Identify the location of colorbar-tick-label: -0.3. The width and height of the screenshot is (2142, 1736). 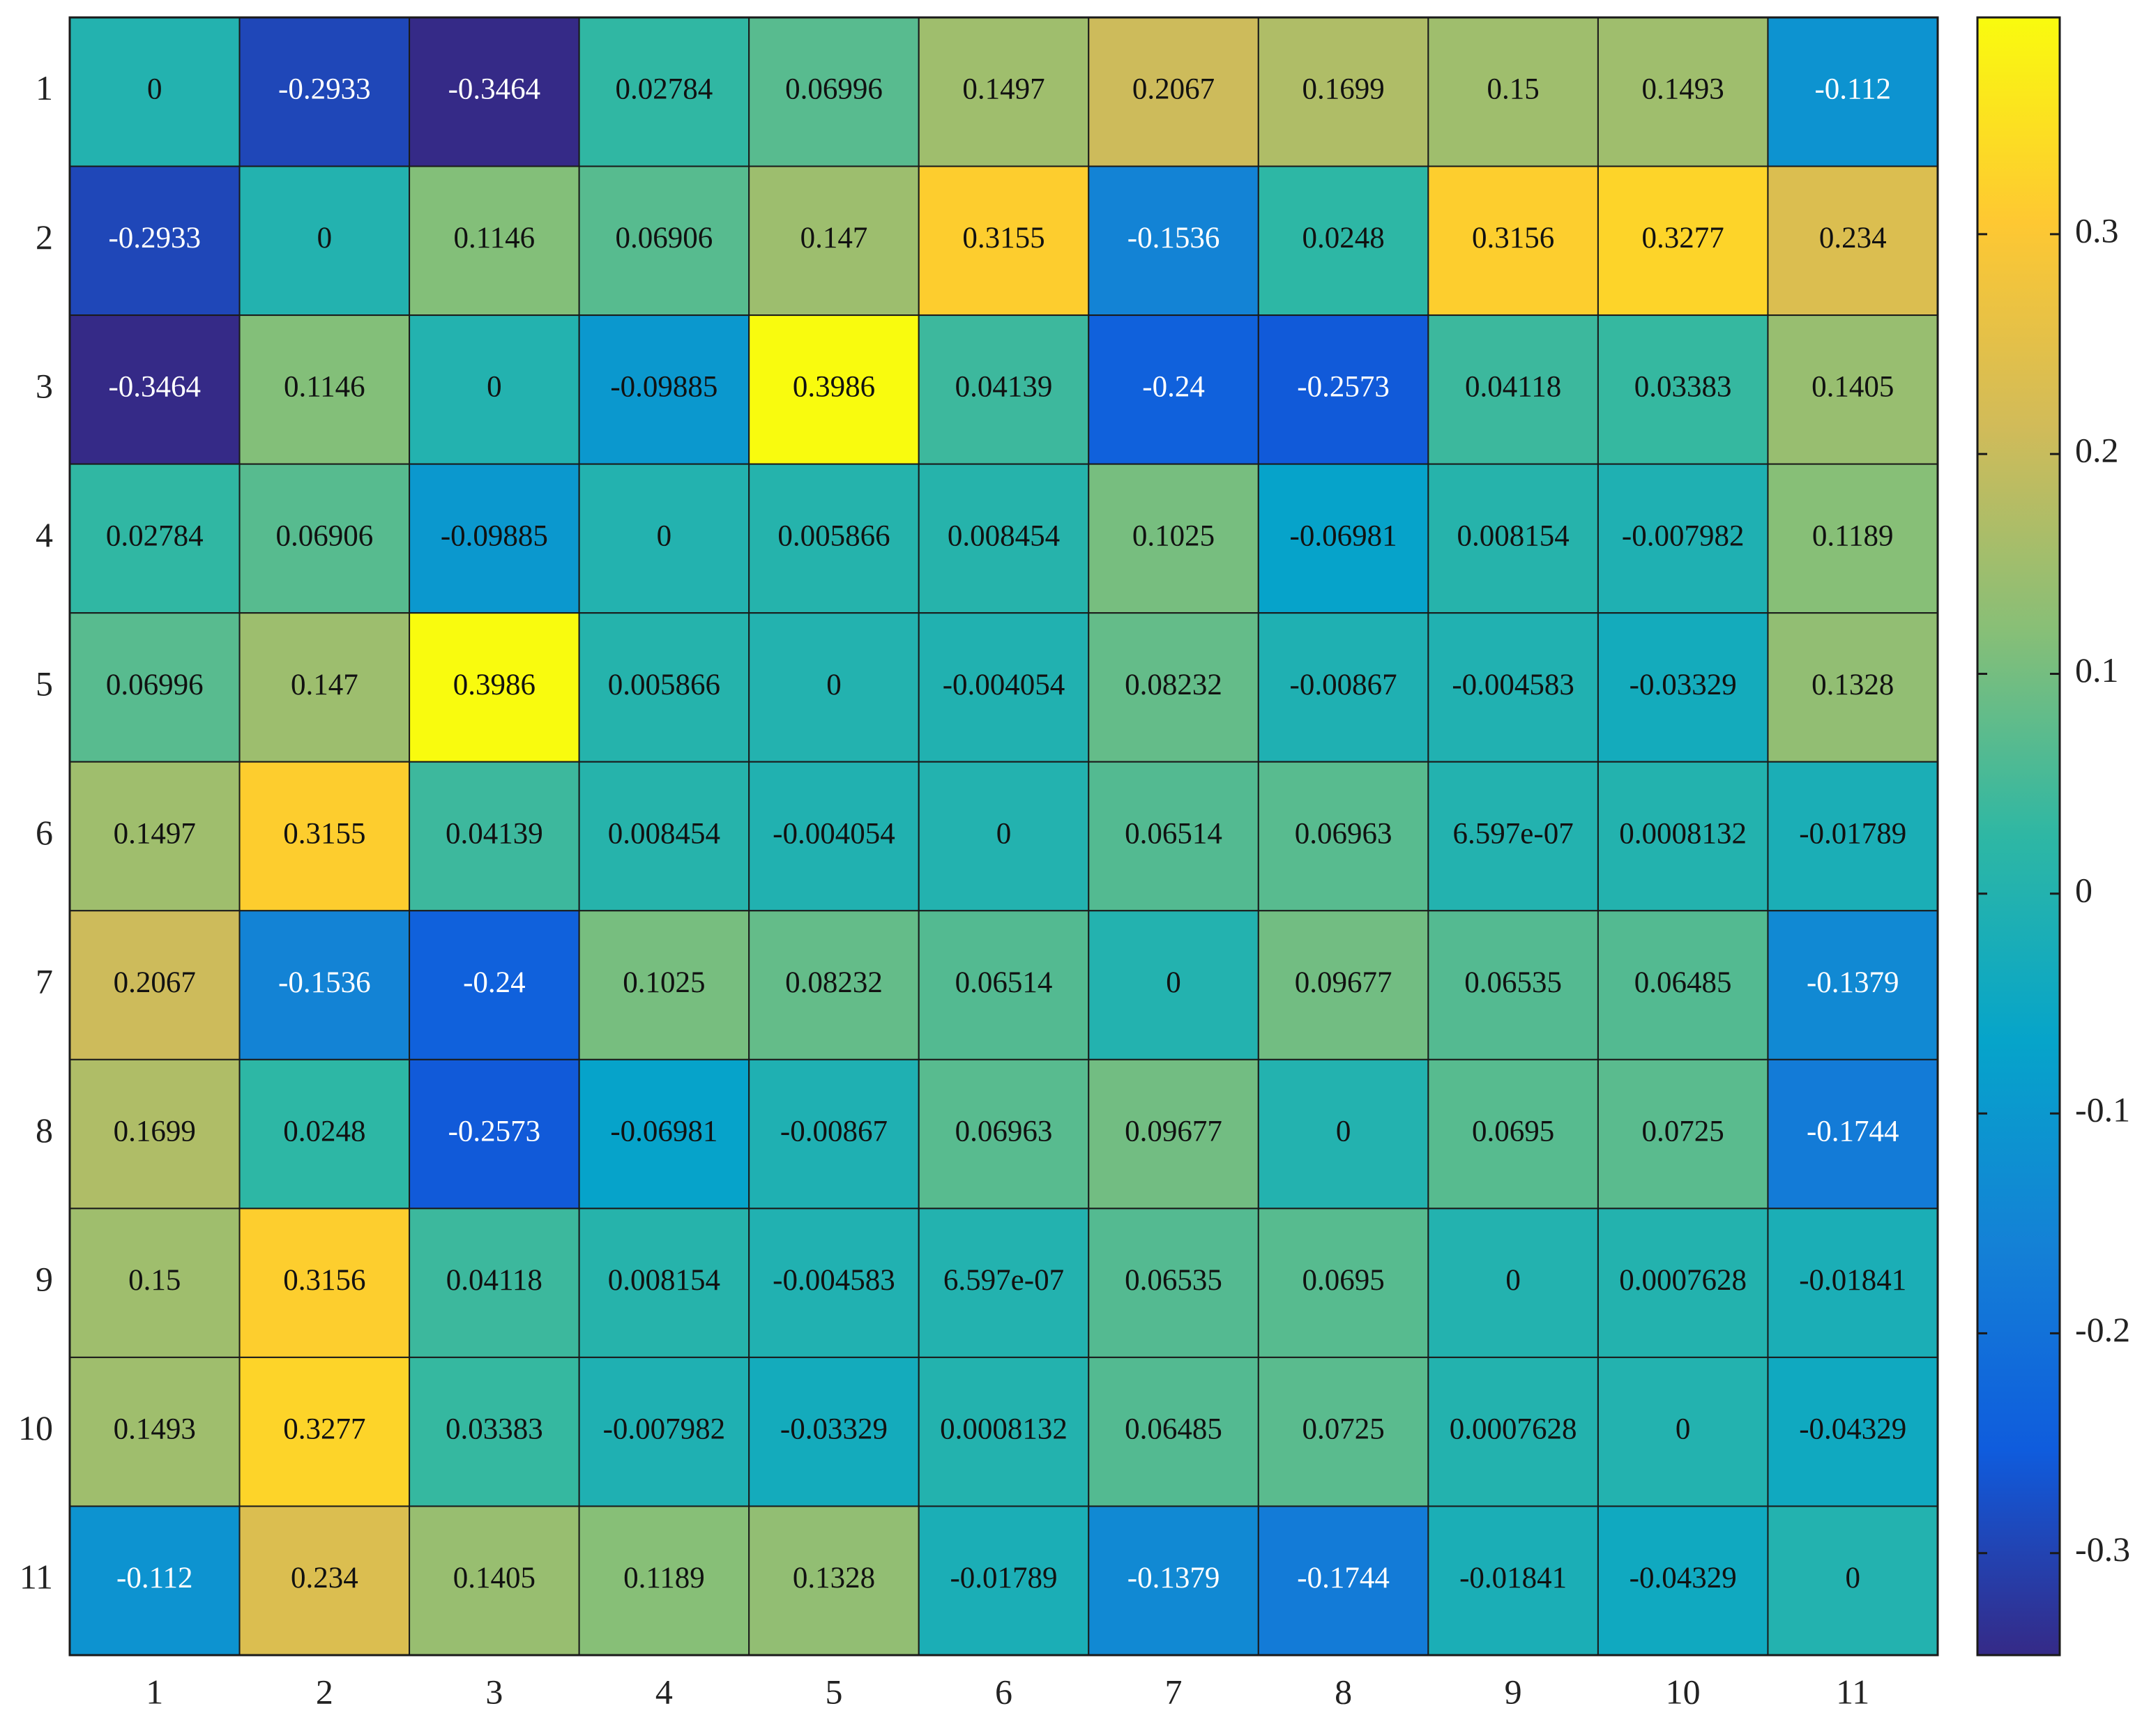
(2102, 1549).